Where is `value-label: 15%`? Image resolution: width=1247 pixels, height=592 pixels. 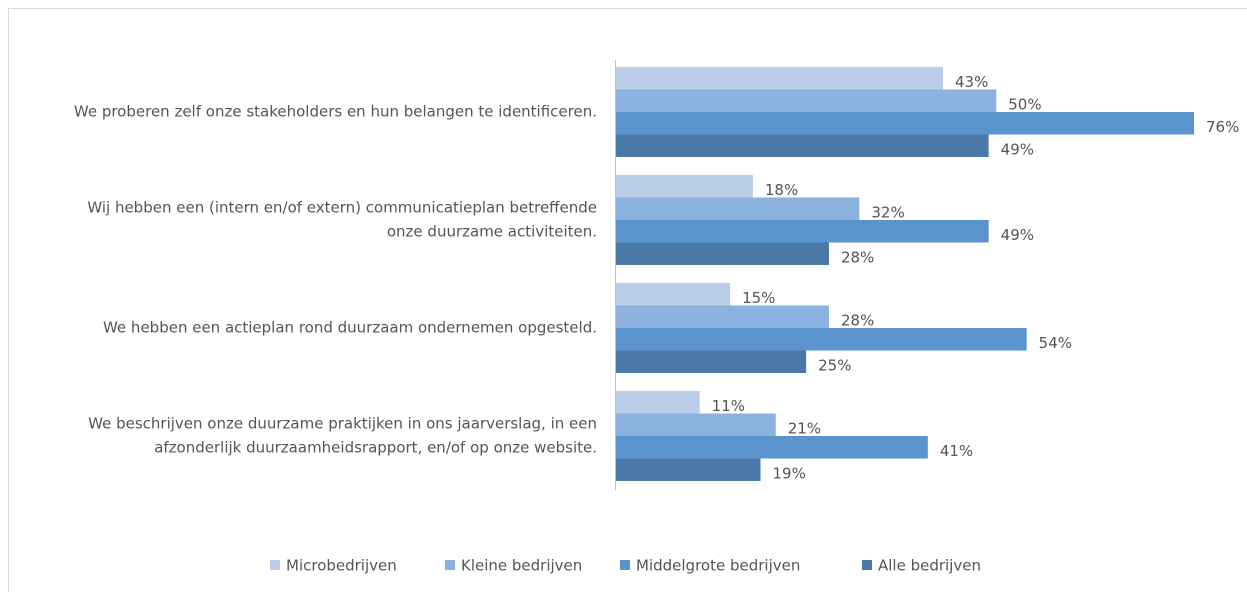
value-label: 15% is located at coordinates (758, 298).